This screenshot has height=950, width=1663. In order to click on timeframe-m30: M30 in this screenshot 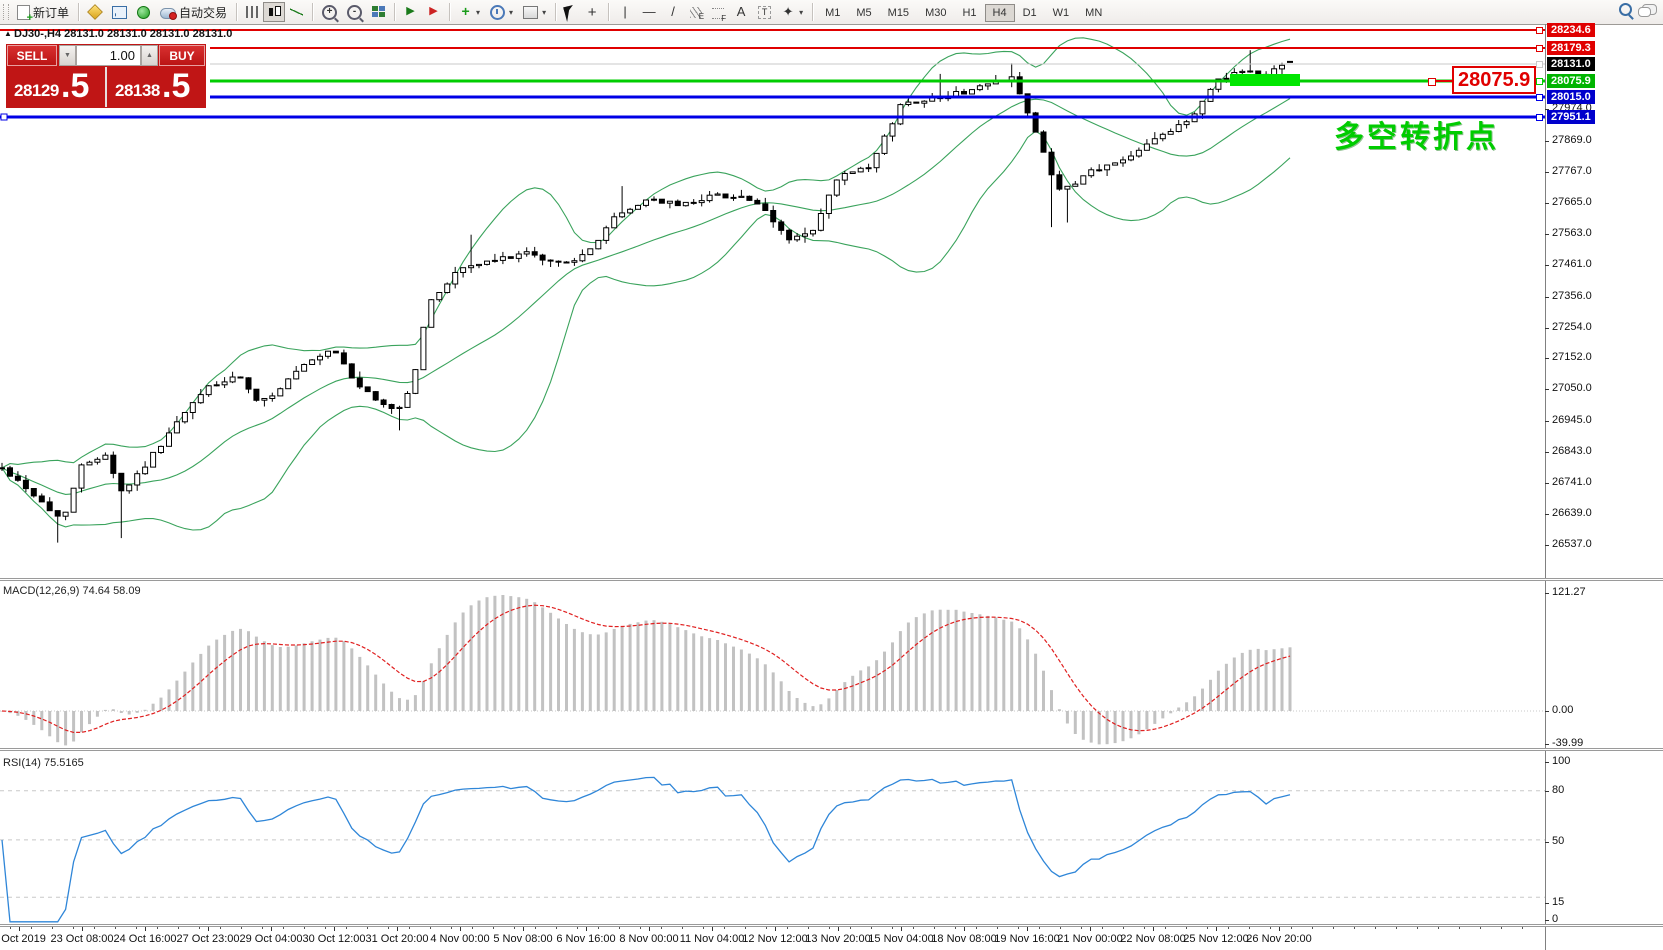, I will do `click(936, 13)`.